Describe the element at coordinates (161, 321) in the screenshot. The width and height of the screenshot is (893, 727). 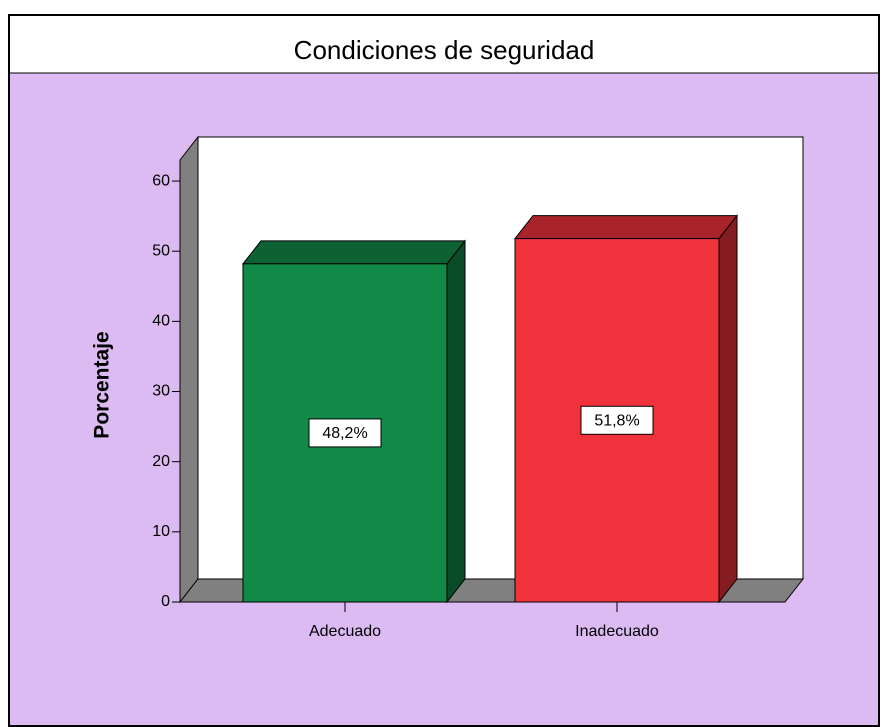
I see `y-tick-label: 40` at that location.